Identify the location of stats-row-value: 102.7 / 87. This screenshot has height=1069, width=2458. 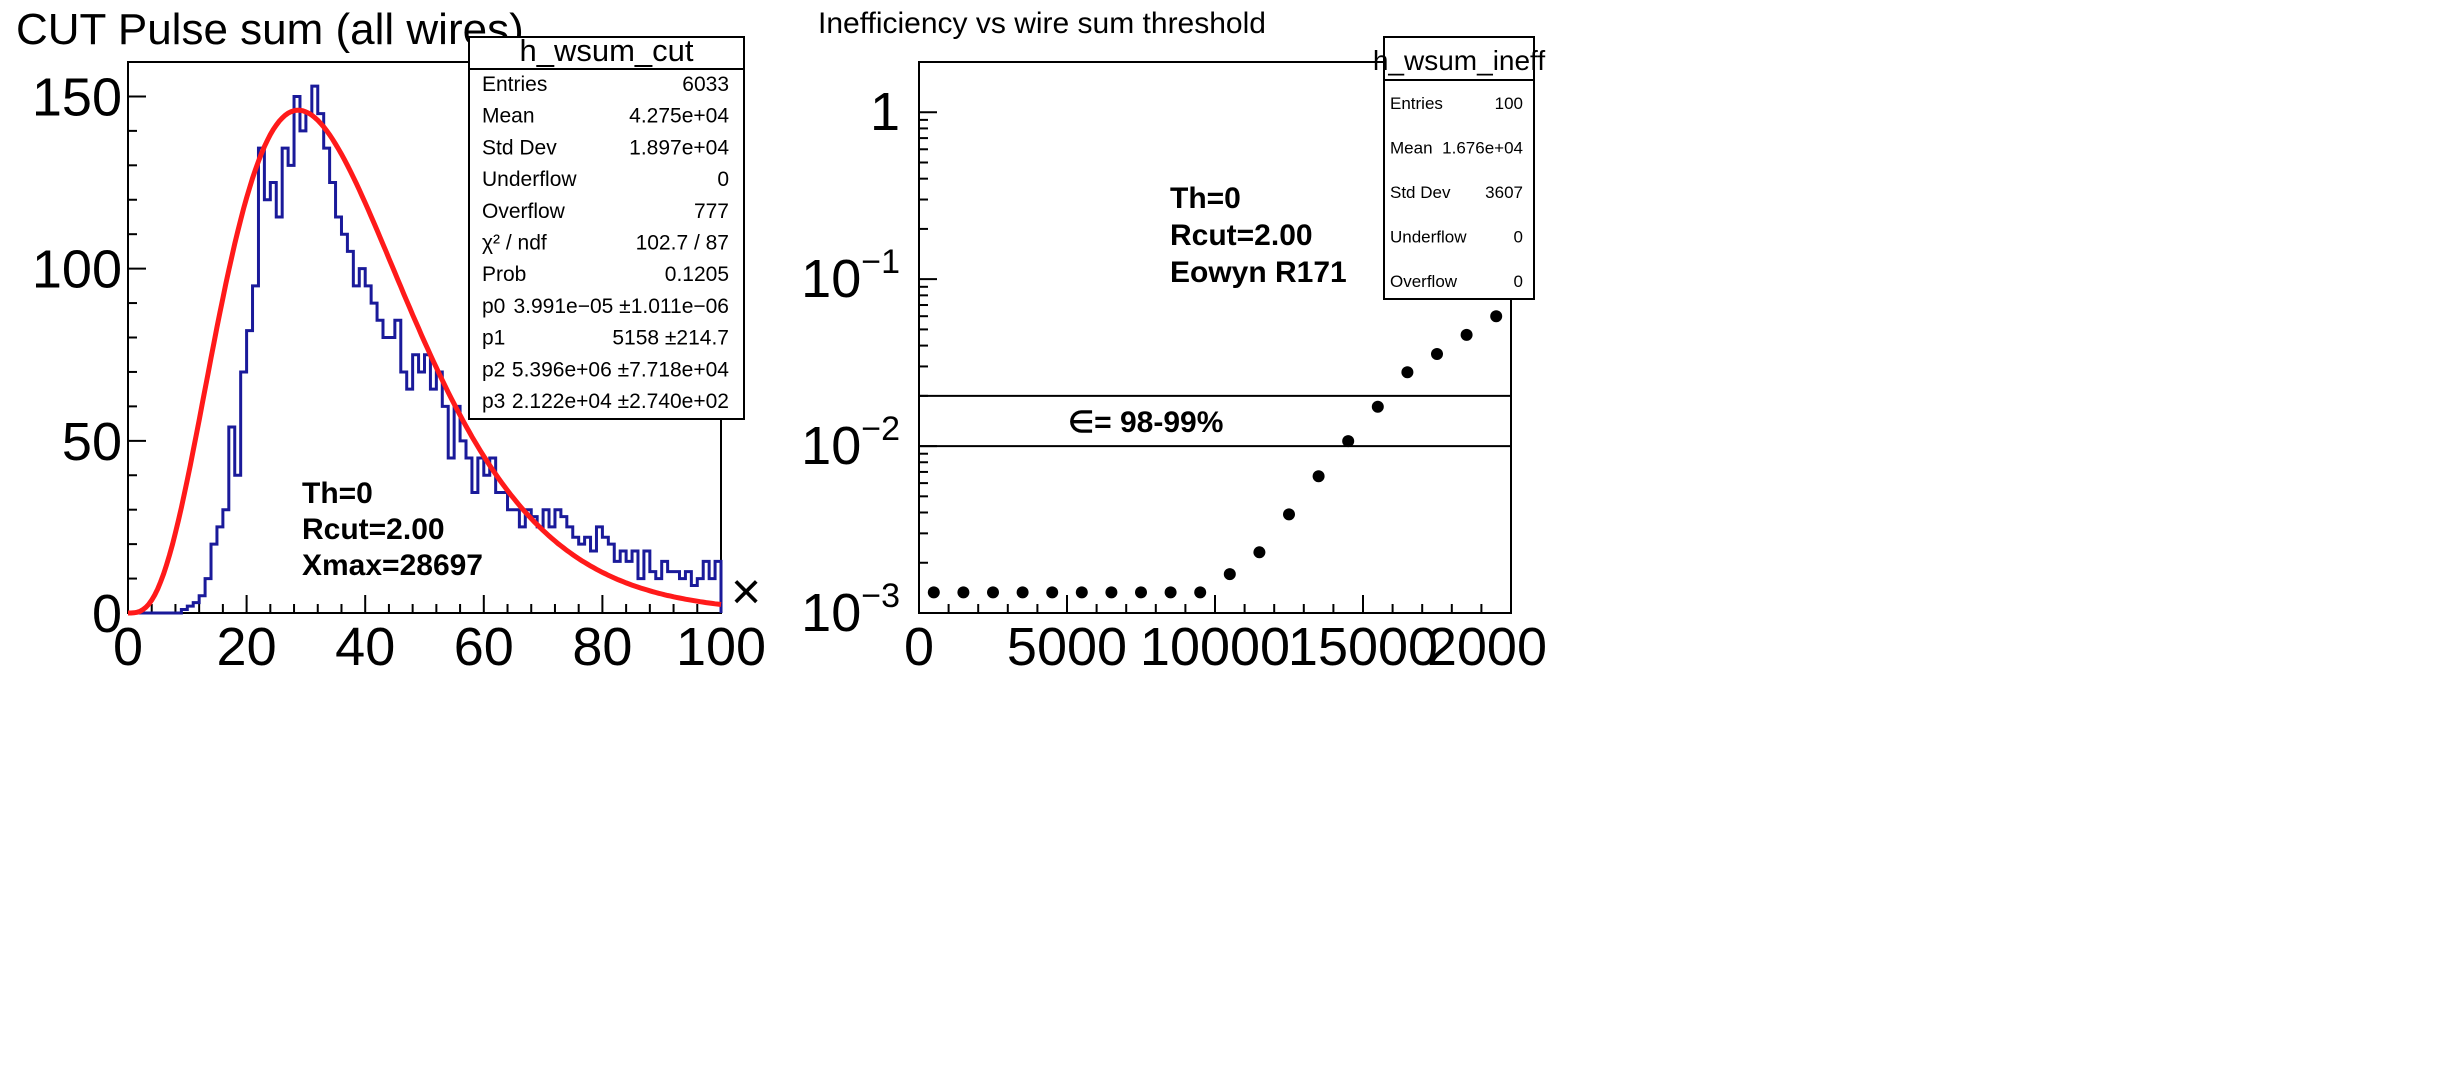
(682, 243).